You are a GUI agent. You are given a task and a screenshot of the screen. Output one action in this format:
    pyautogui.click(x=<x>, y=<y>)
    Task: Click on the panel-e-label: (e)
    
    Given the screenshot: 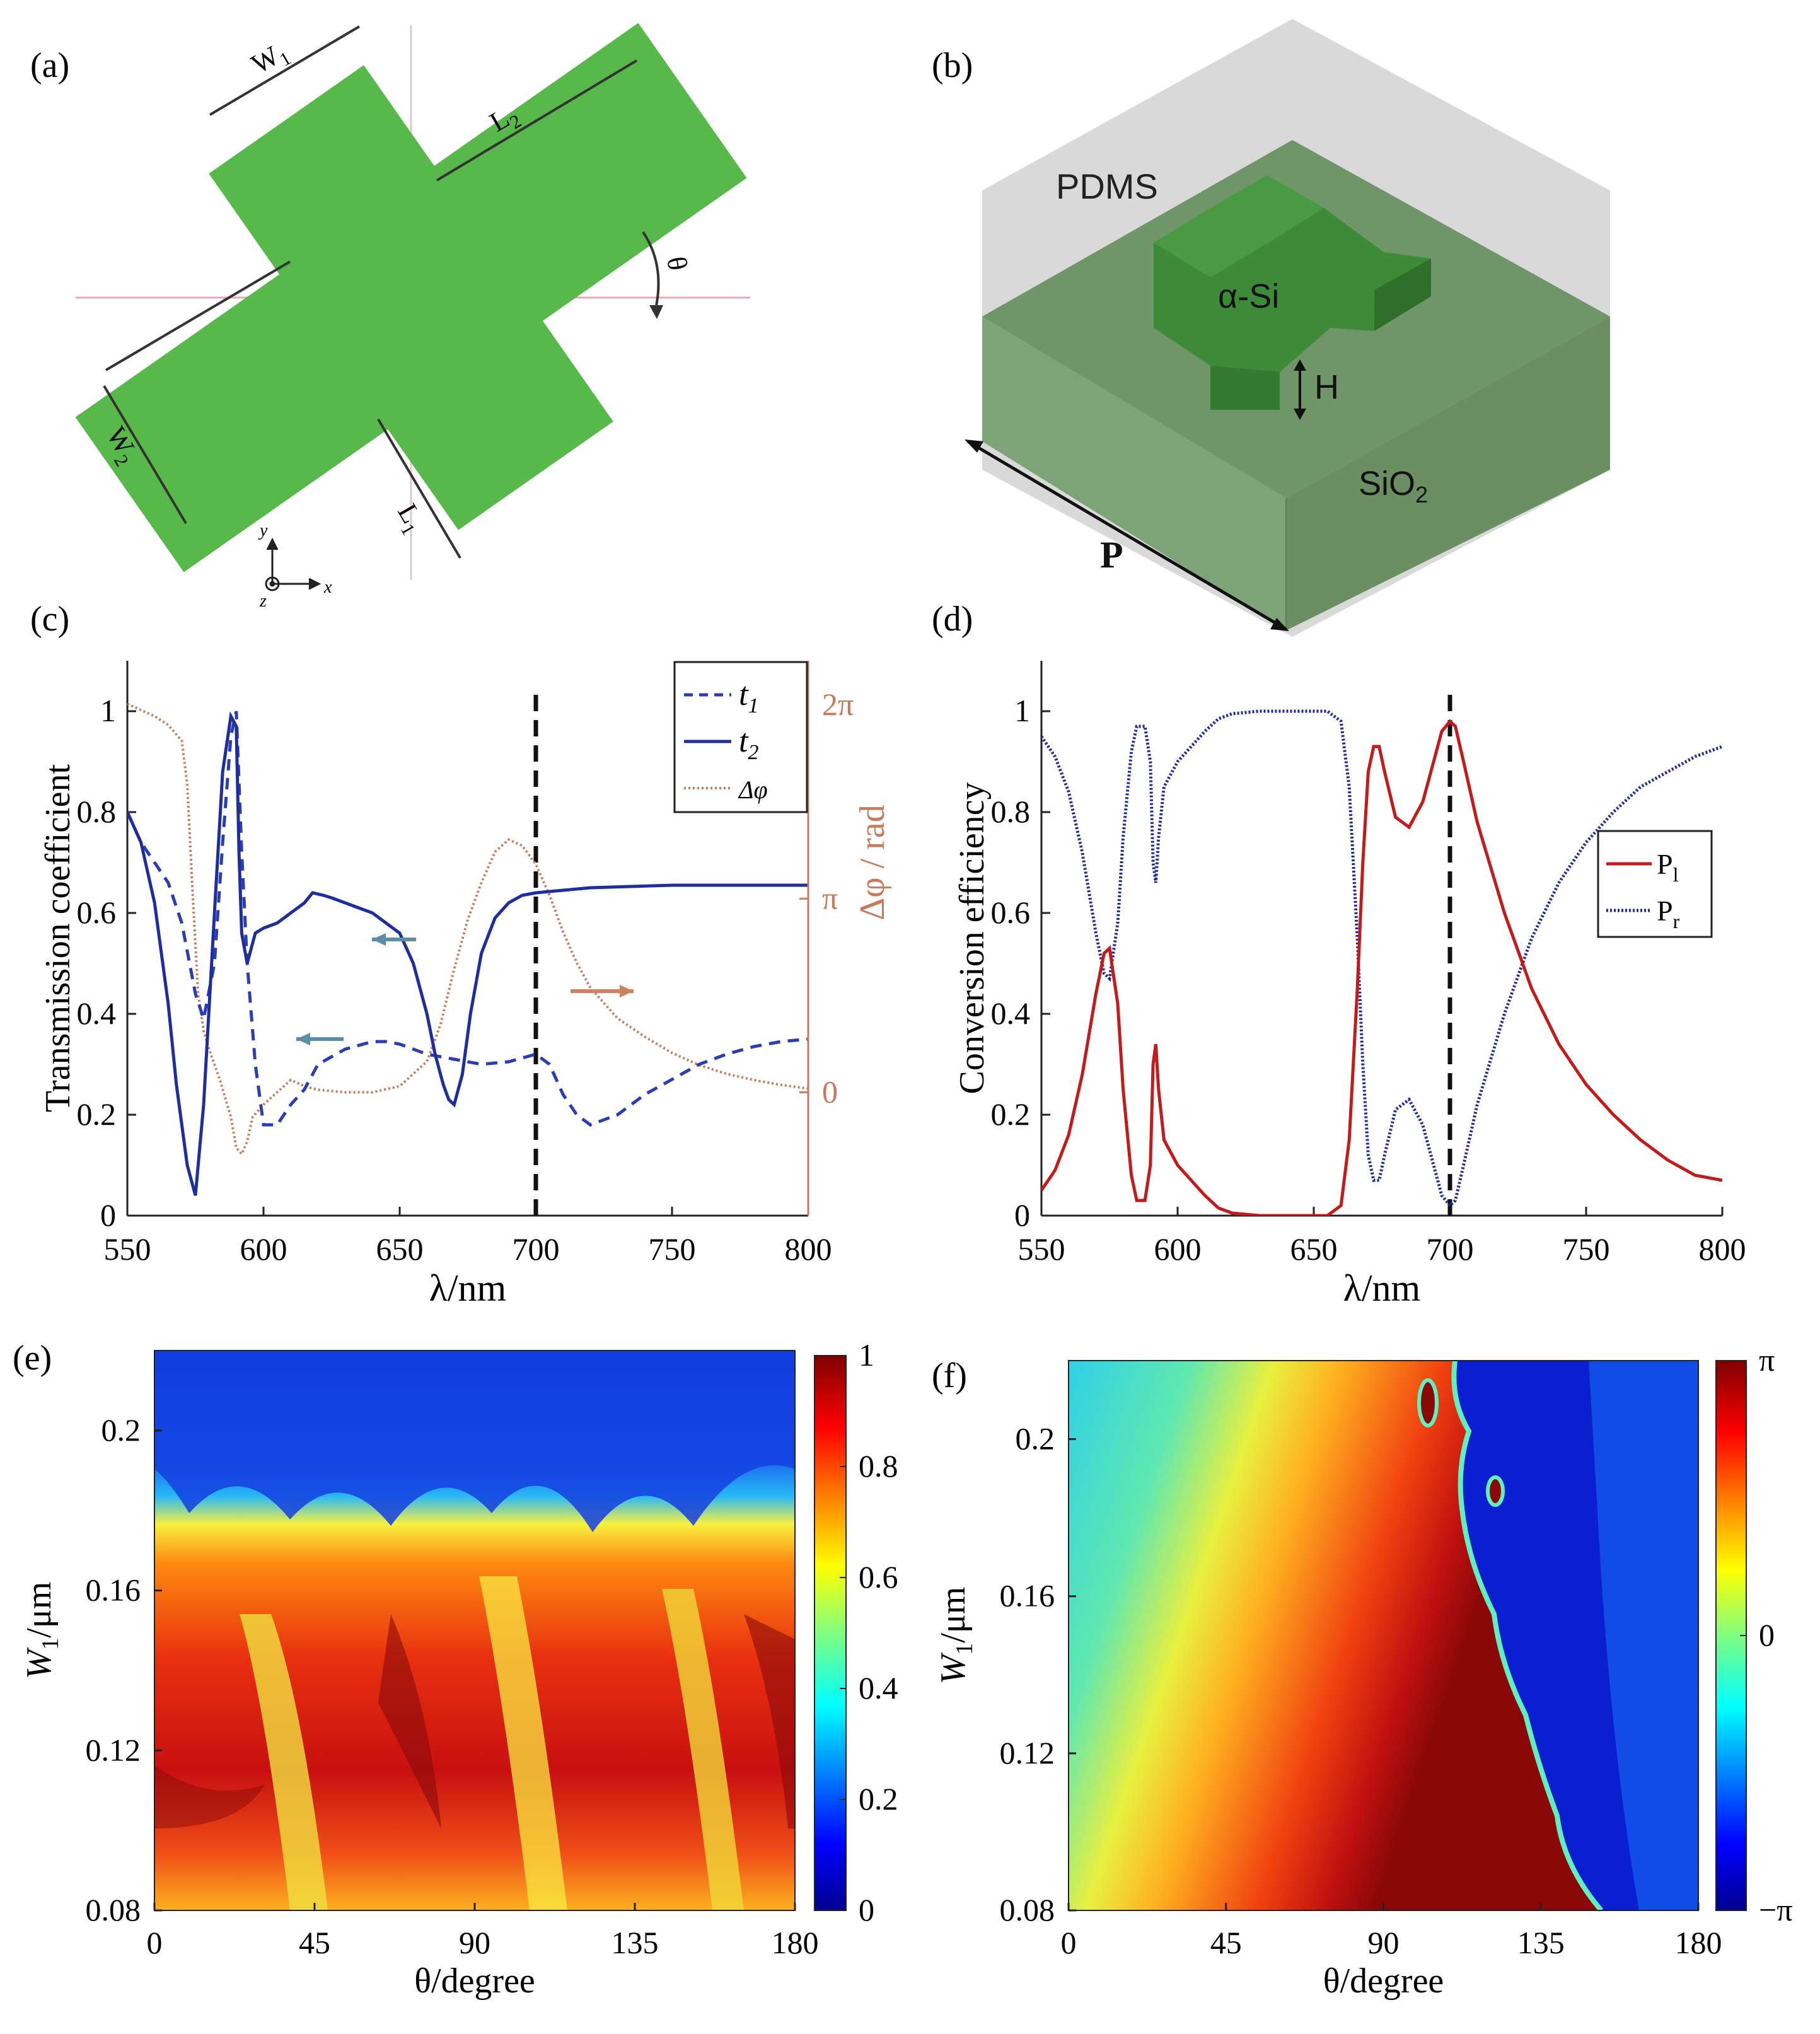 What is the action you would take?
    pyautogui.click(x=32, y=1358)
    